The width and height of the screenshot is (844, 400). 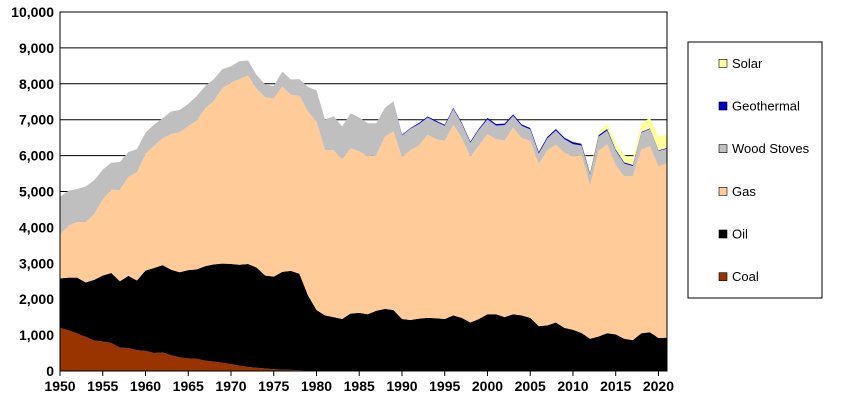 What do you see at coordinates (36, 192) in the screenshot?
I see `y-tick-label: 5,000` at bounding box center [36, 192].